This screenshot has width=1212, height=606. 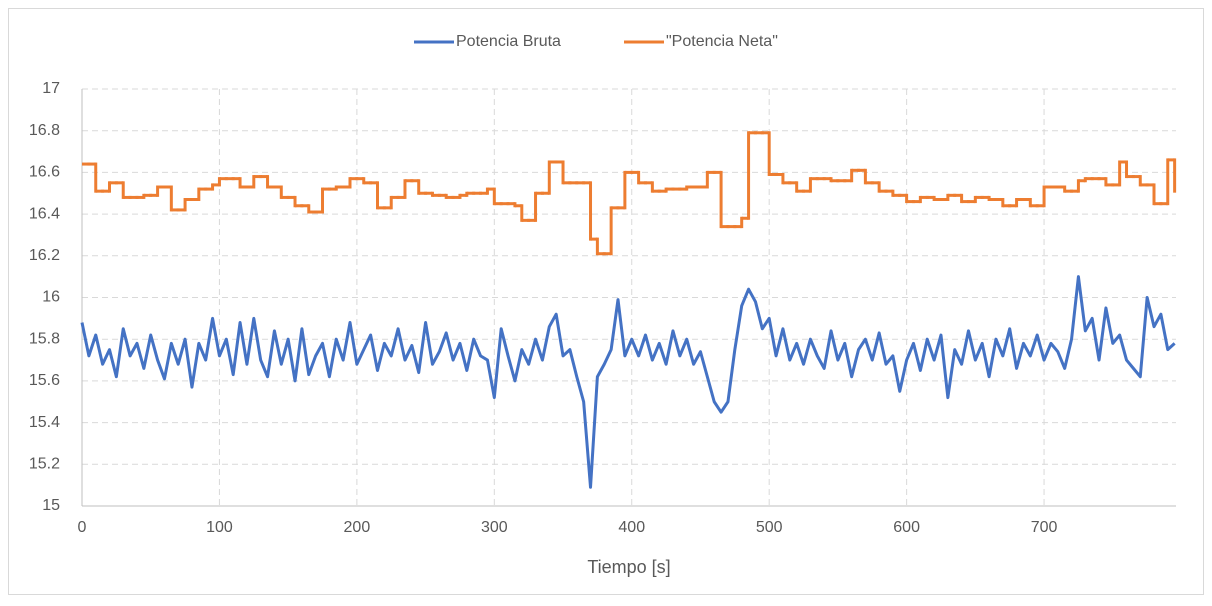 What do you see at coordinates (508, 41) in the screenshot?
I see `legend-label: Potencia Bruta` at bounding box center [508, 41].